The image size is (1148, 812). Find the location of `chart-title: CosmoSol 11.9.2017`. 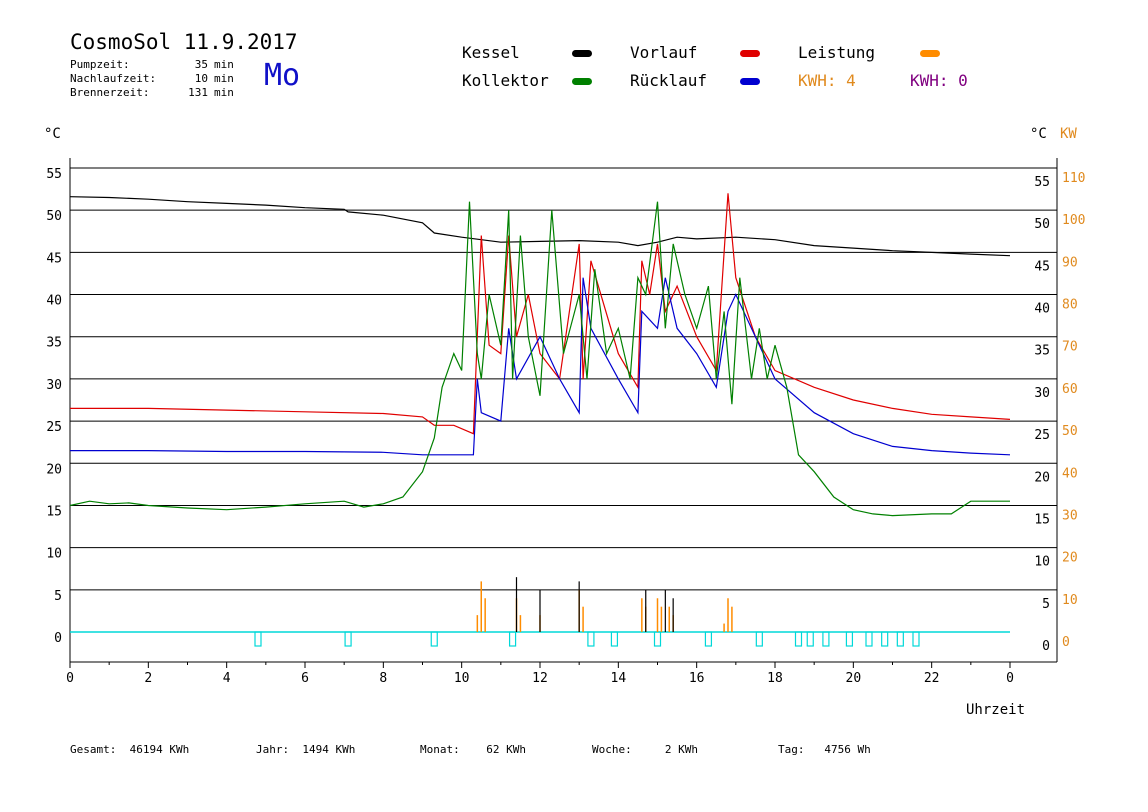

chart-title: CosmoSol 11.9.2017 is located at coordinates (184, 42).